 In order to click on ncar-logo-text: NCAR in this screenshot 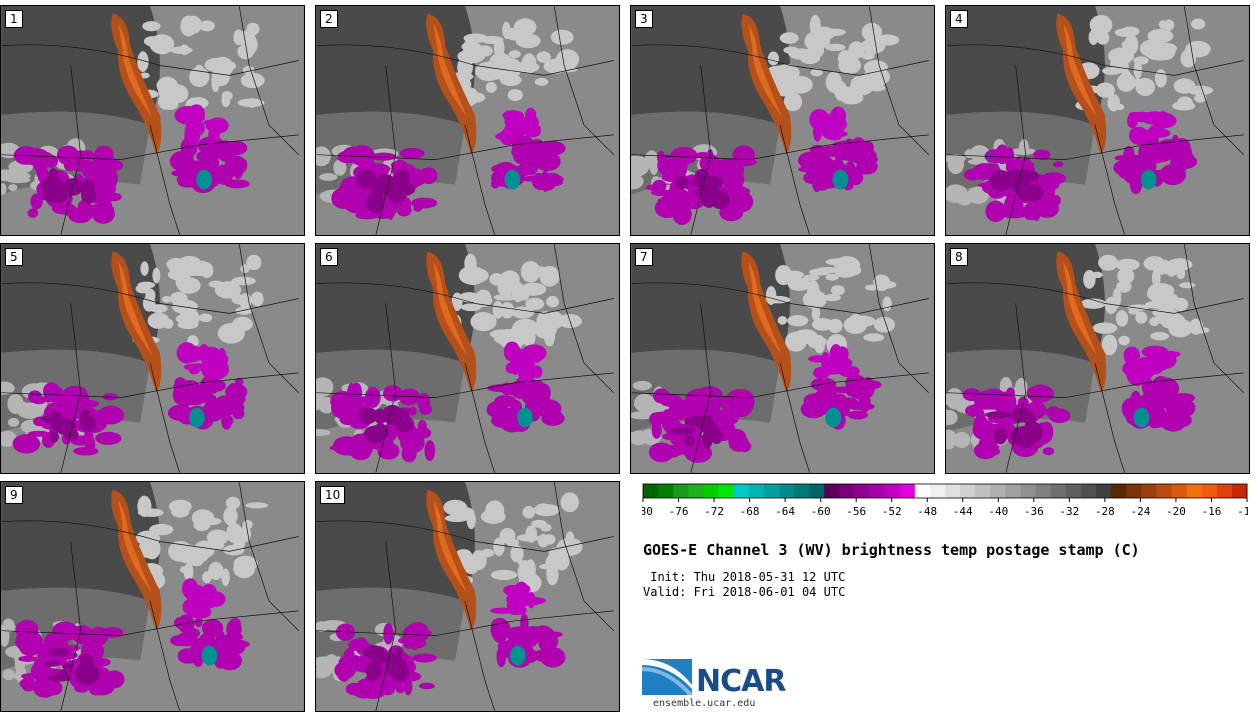, I will do `click(741, 681)`.